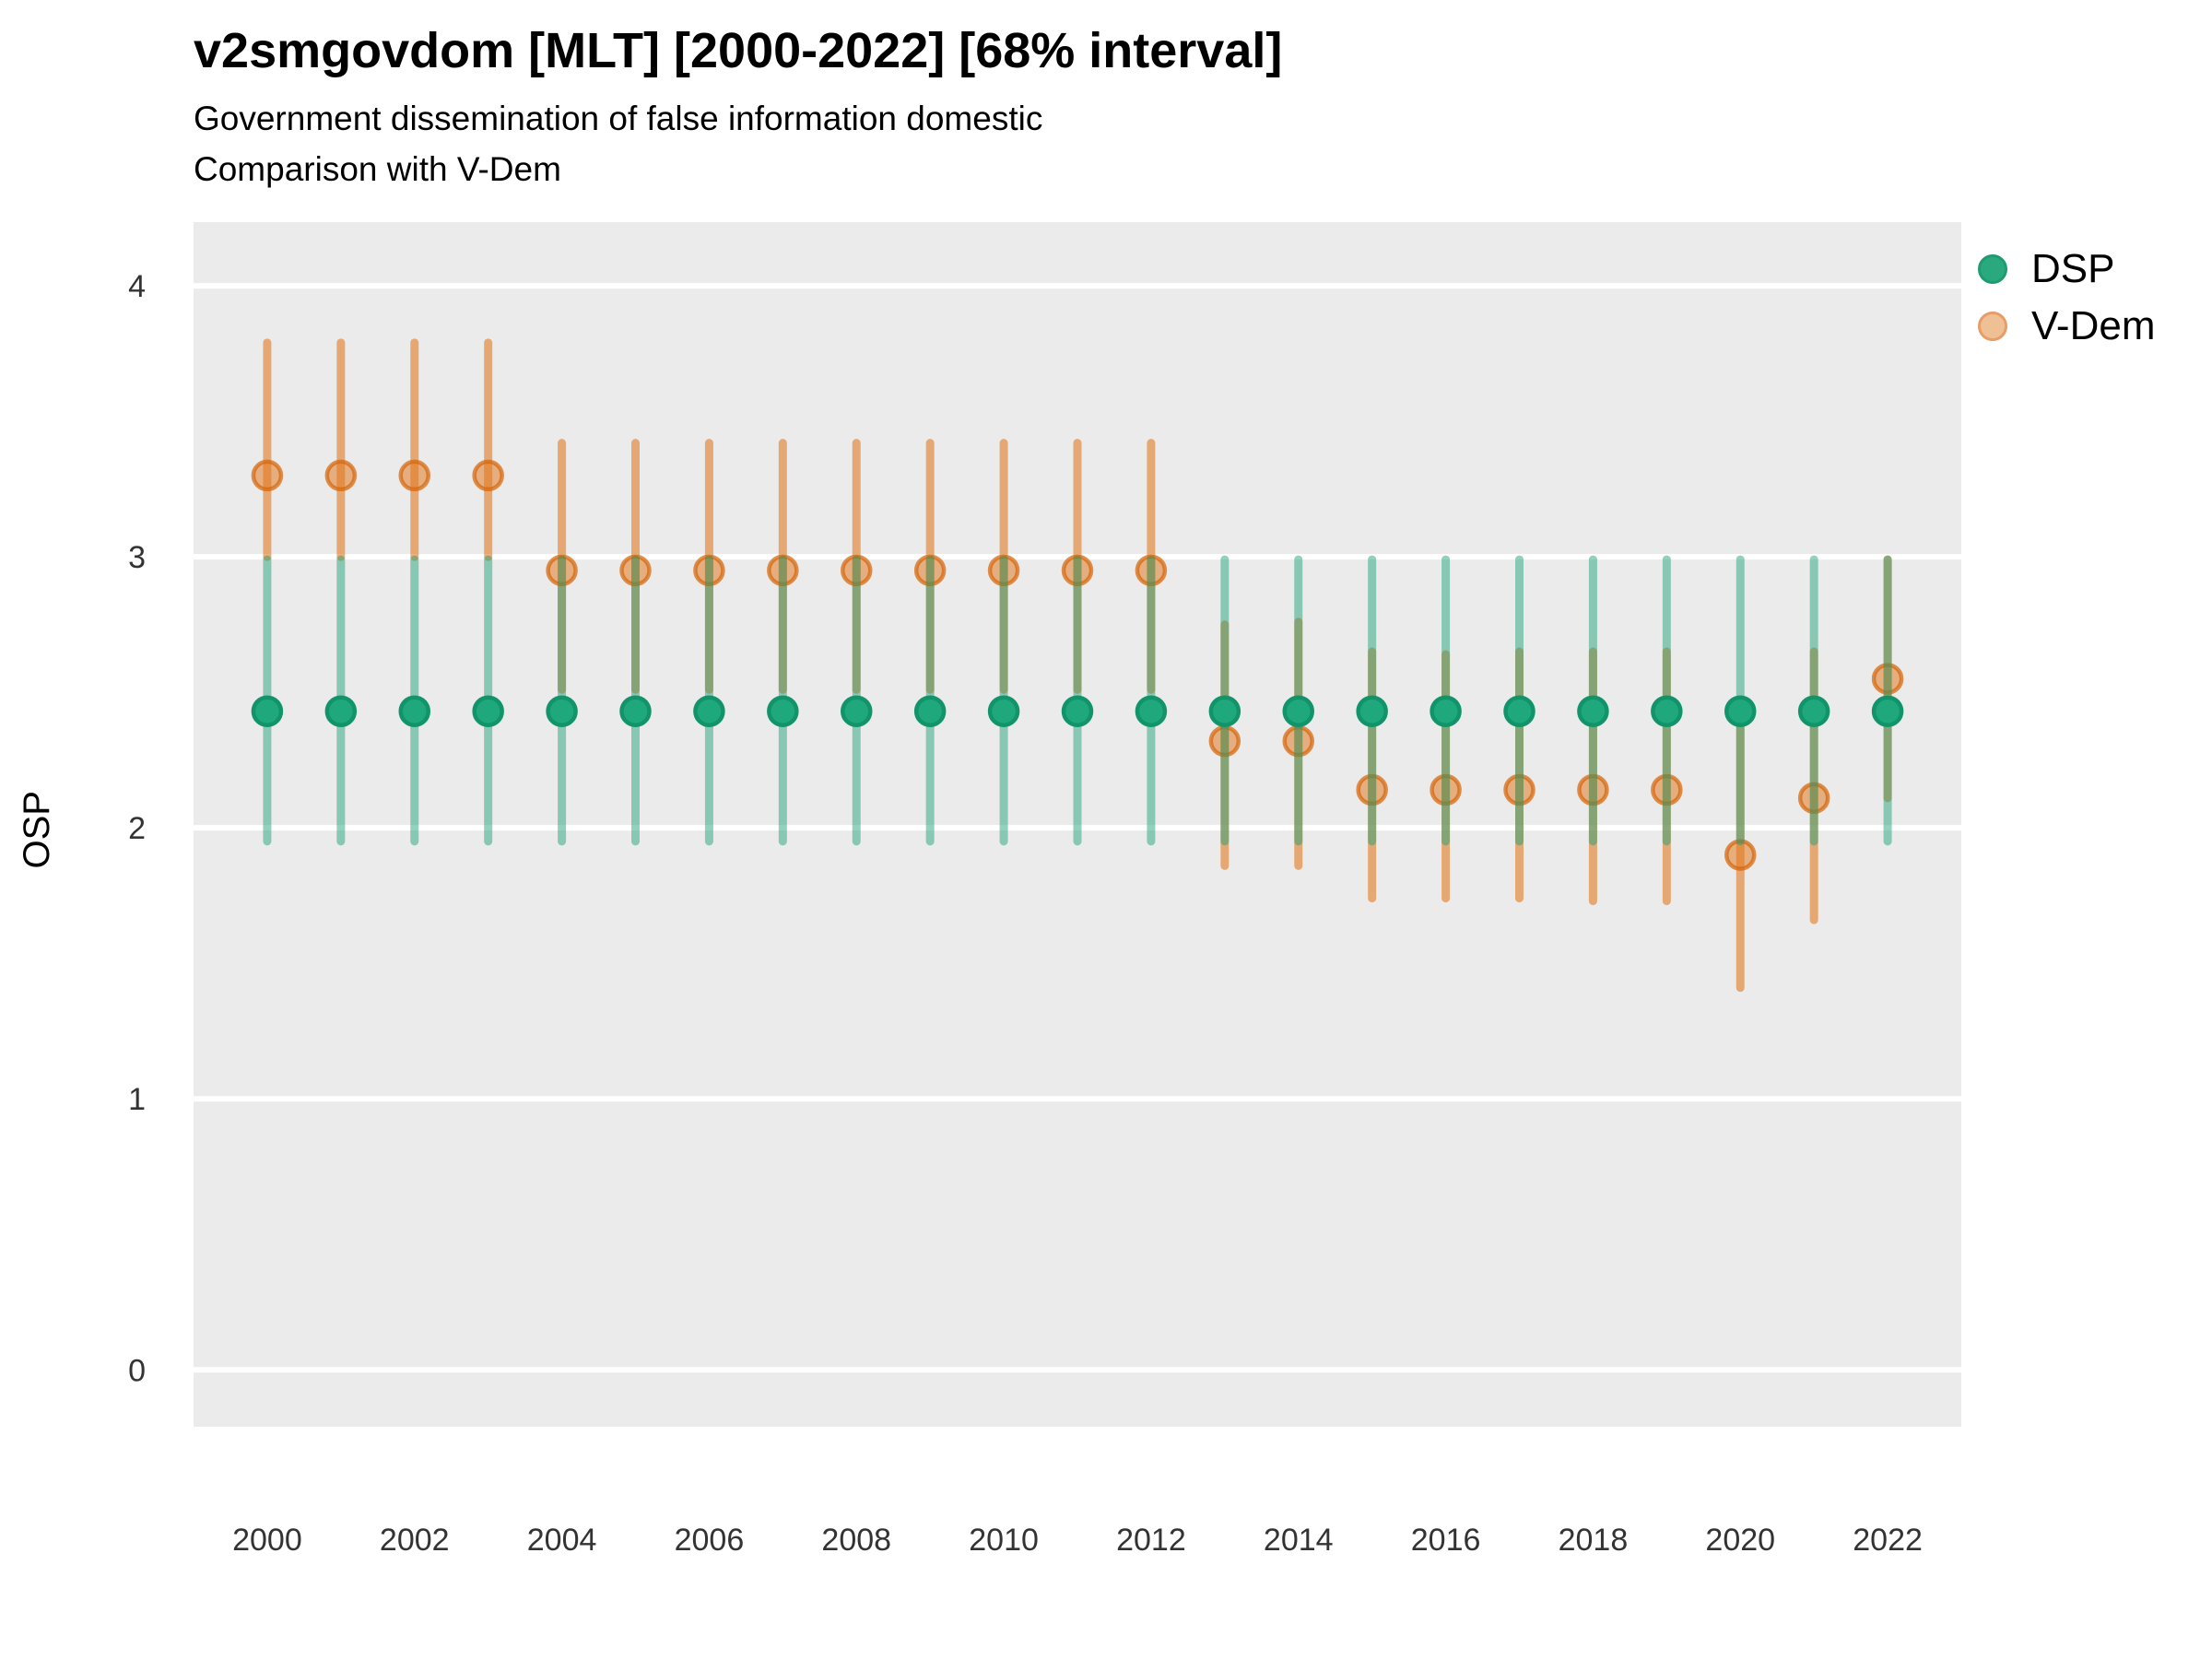 Image resolution: width=2212 pixels, height=1659 pixels. Describe the element at coordinates (1992, 269) in the screenshot. I see `dsp-point-icon` at that location.